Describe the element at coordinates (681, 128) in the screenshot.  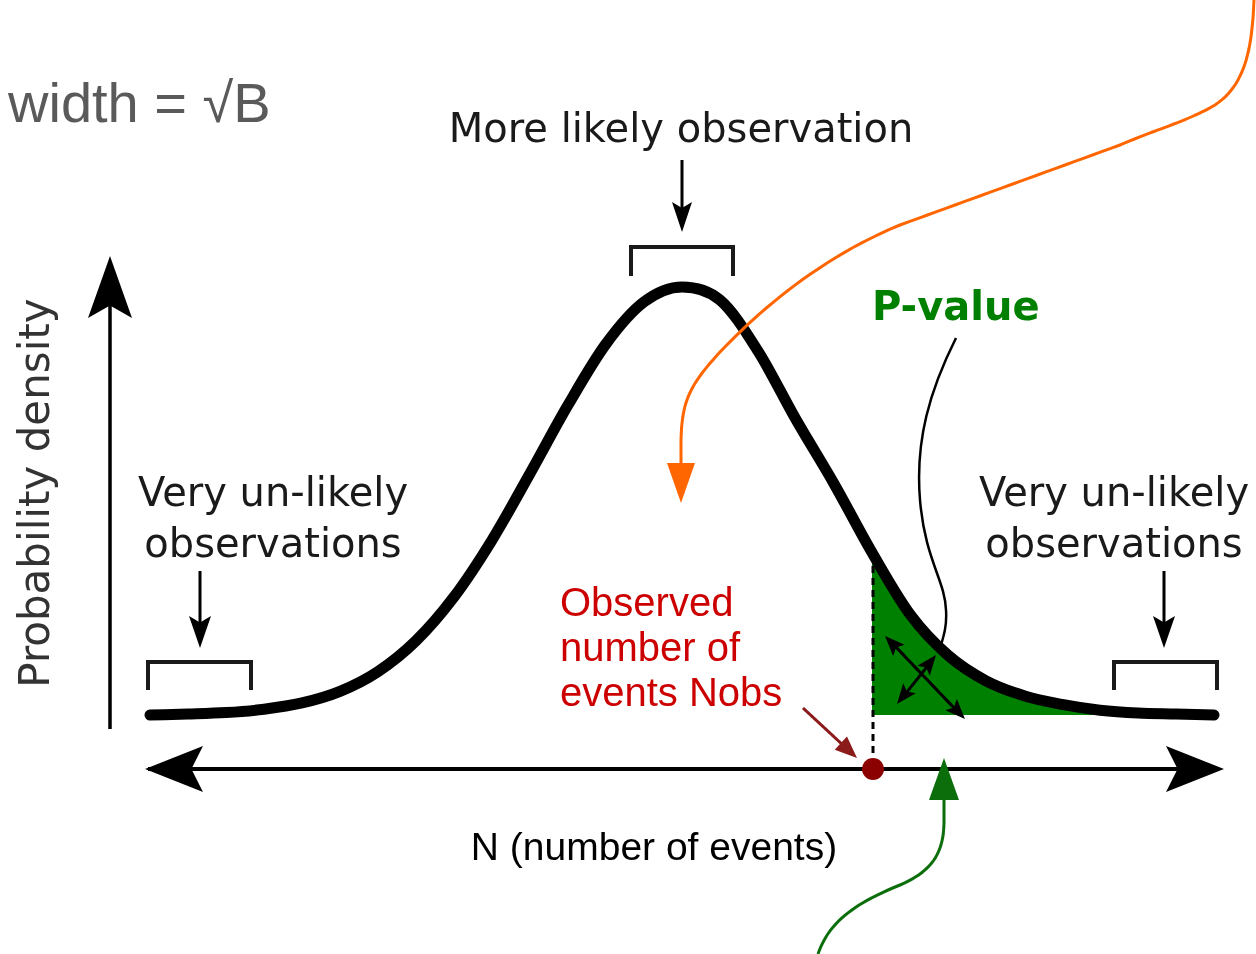
I see `text: More likely observation` at that location.